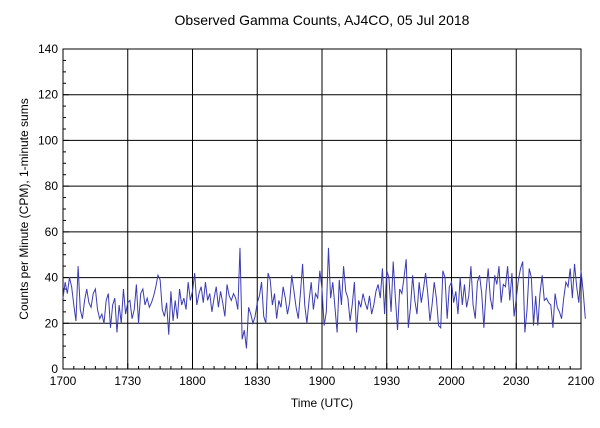  What do you see at coordinates (52, 186) in the screenshot?
I see `y-tick-label: 80` at bounding box center [52, 186].